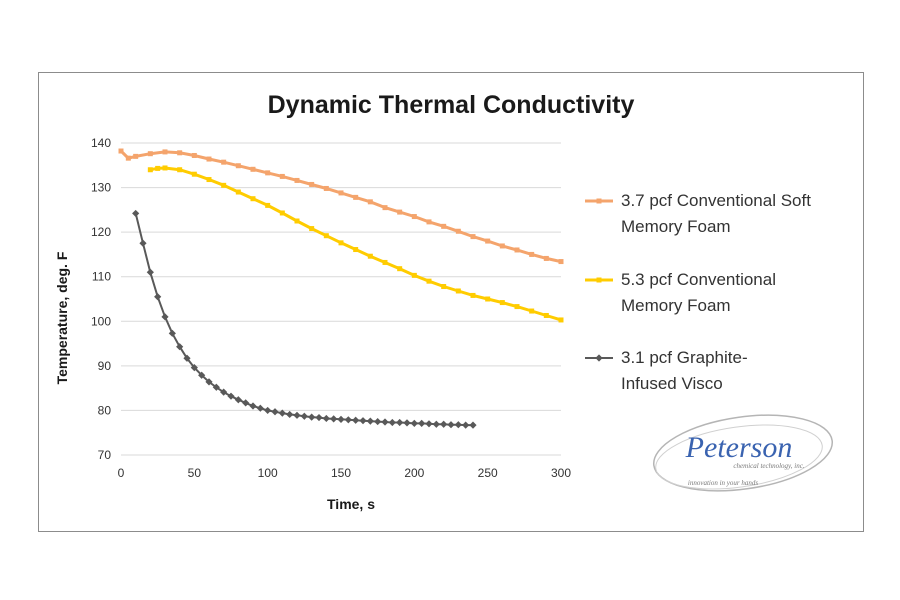  Describe the element at coordinates (561, 473) in the screenshot. I see `x-tick-label: 300` at that location.